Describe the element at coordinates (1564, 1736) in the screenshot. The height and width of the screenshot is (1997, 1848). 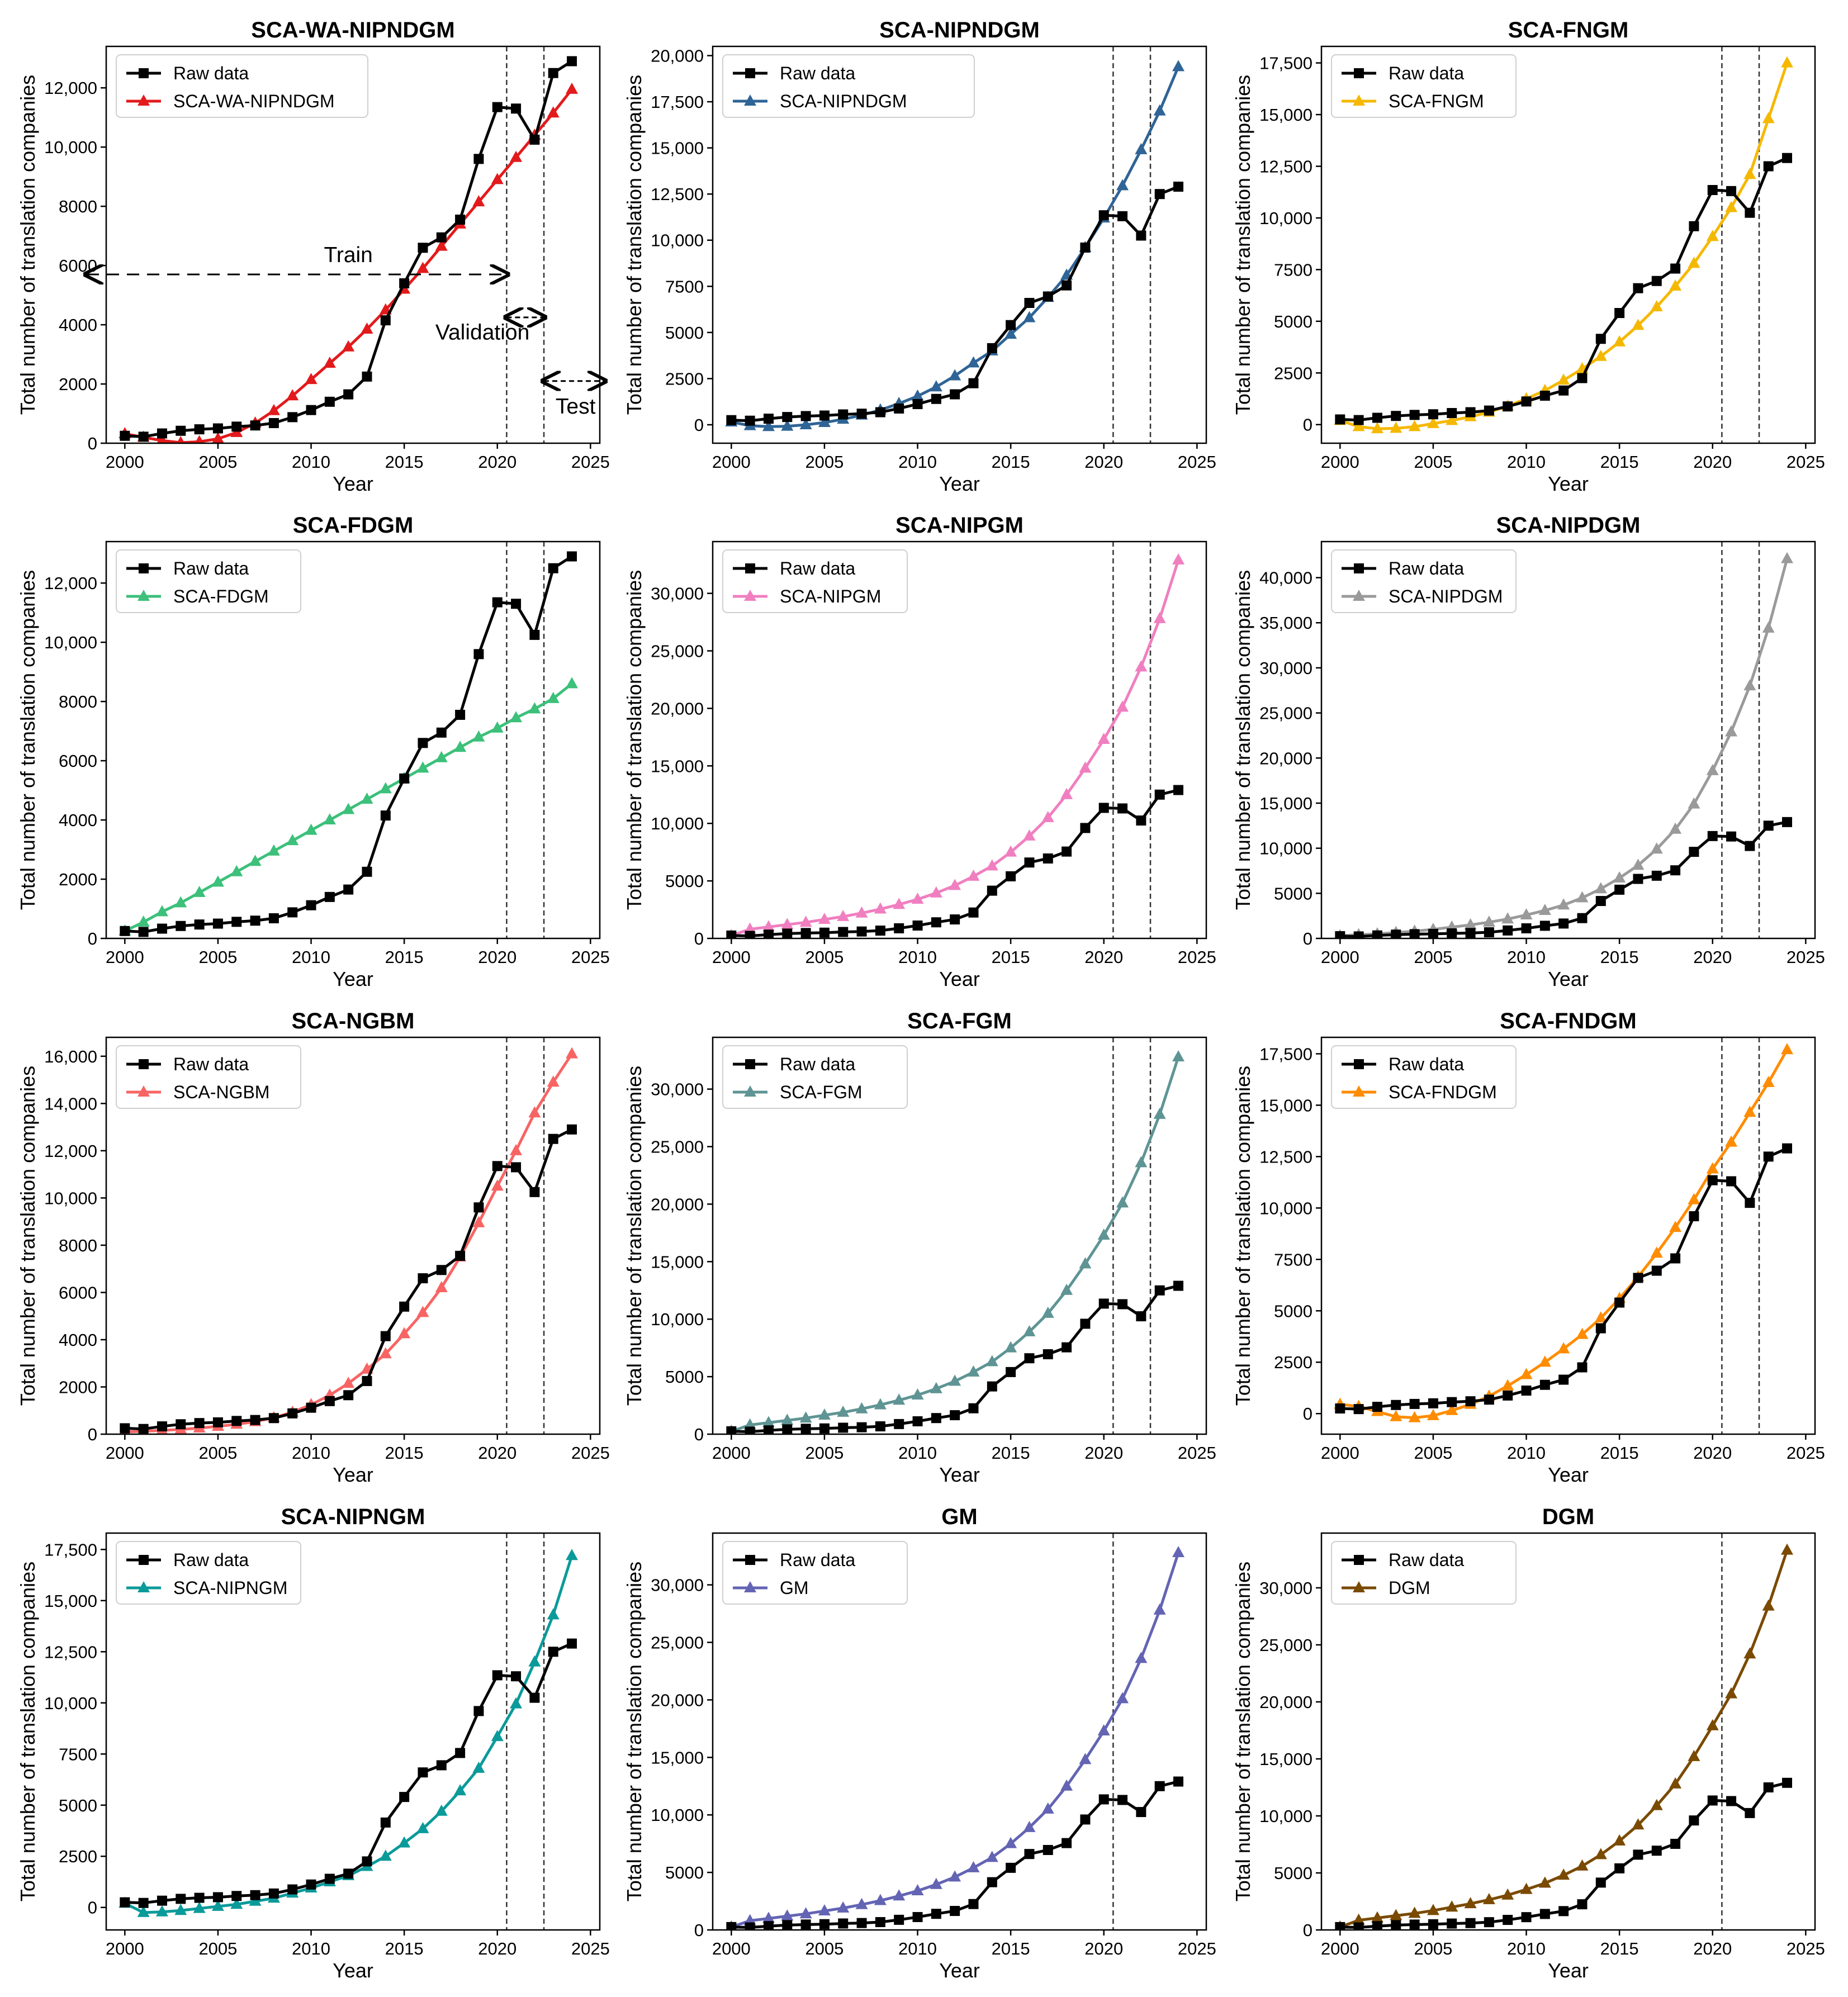
I see `model-series` at that location.